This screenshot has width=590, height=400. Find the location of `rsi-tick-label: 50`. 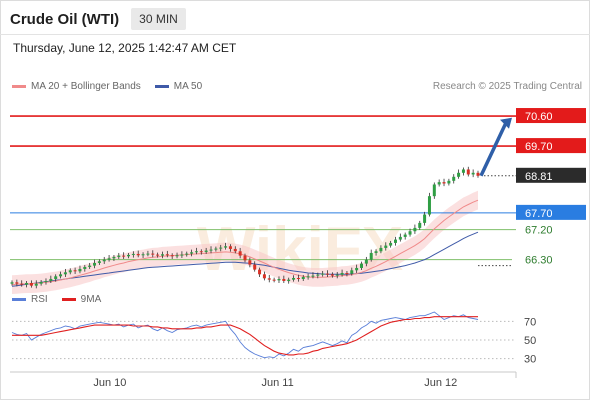

rsi-tick-label: 50 is located at coordinates (530, 341).